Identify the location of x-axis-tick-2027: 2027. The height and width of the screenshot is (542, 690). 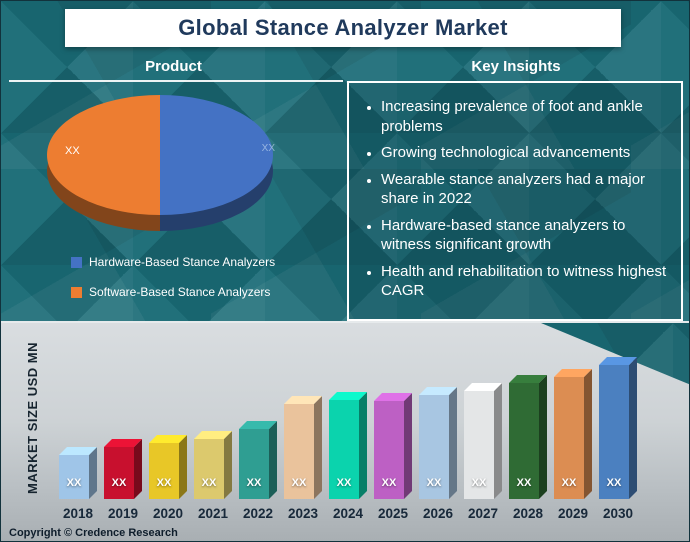
(483, 513).